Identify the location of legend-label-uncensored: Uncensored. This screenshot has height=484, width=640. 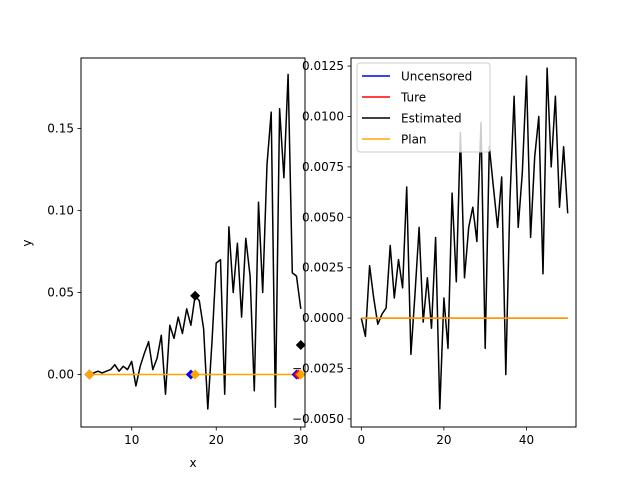
(436, 77).